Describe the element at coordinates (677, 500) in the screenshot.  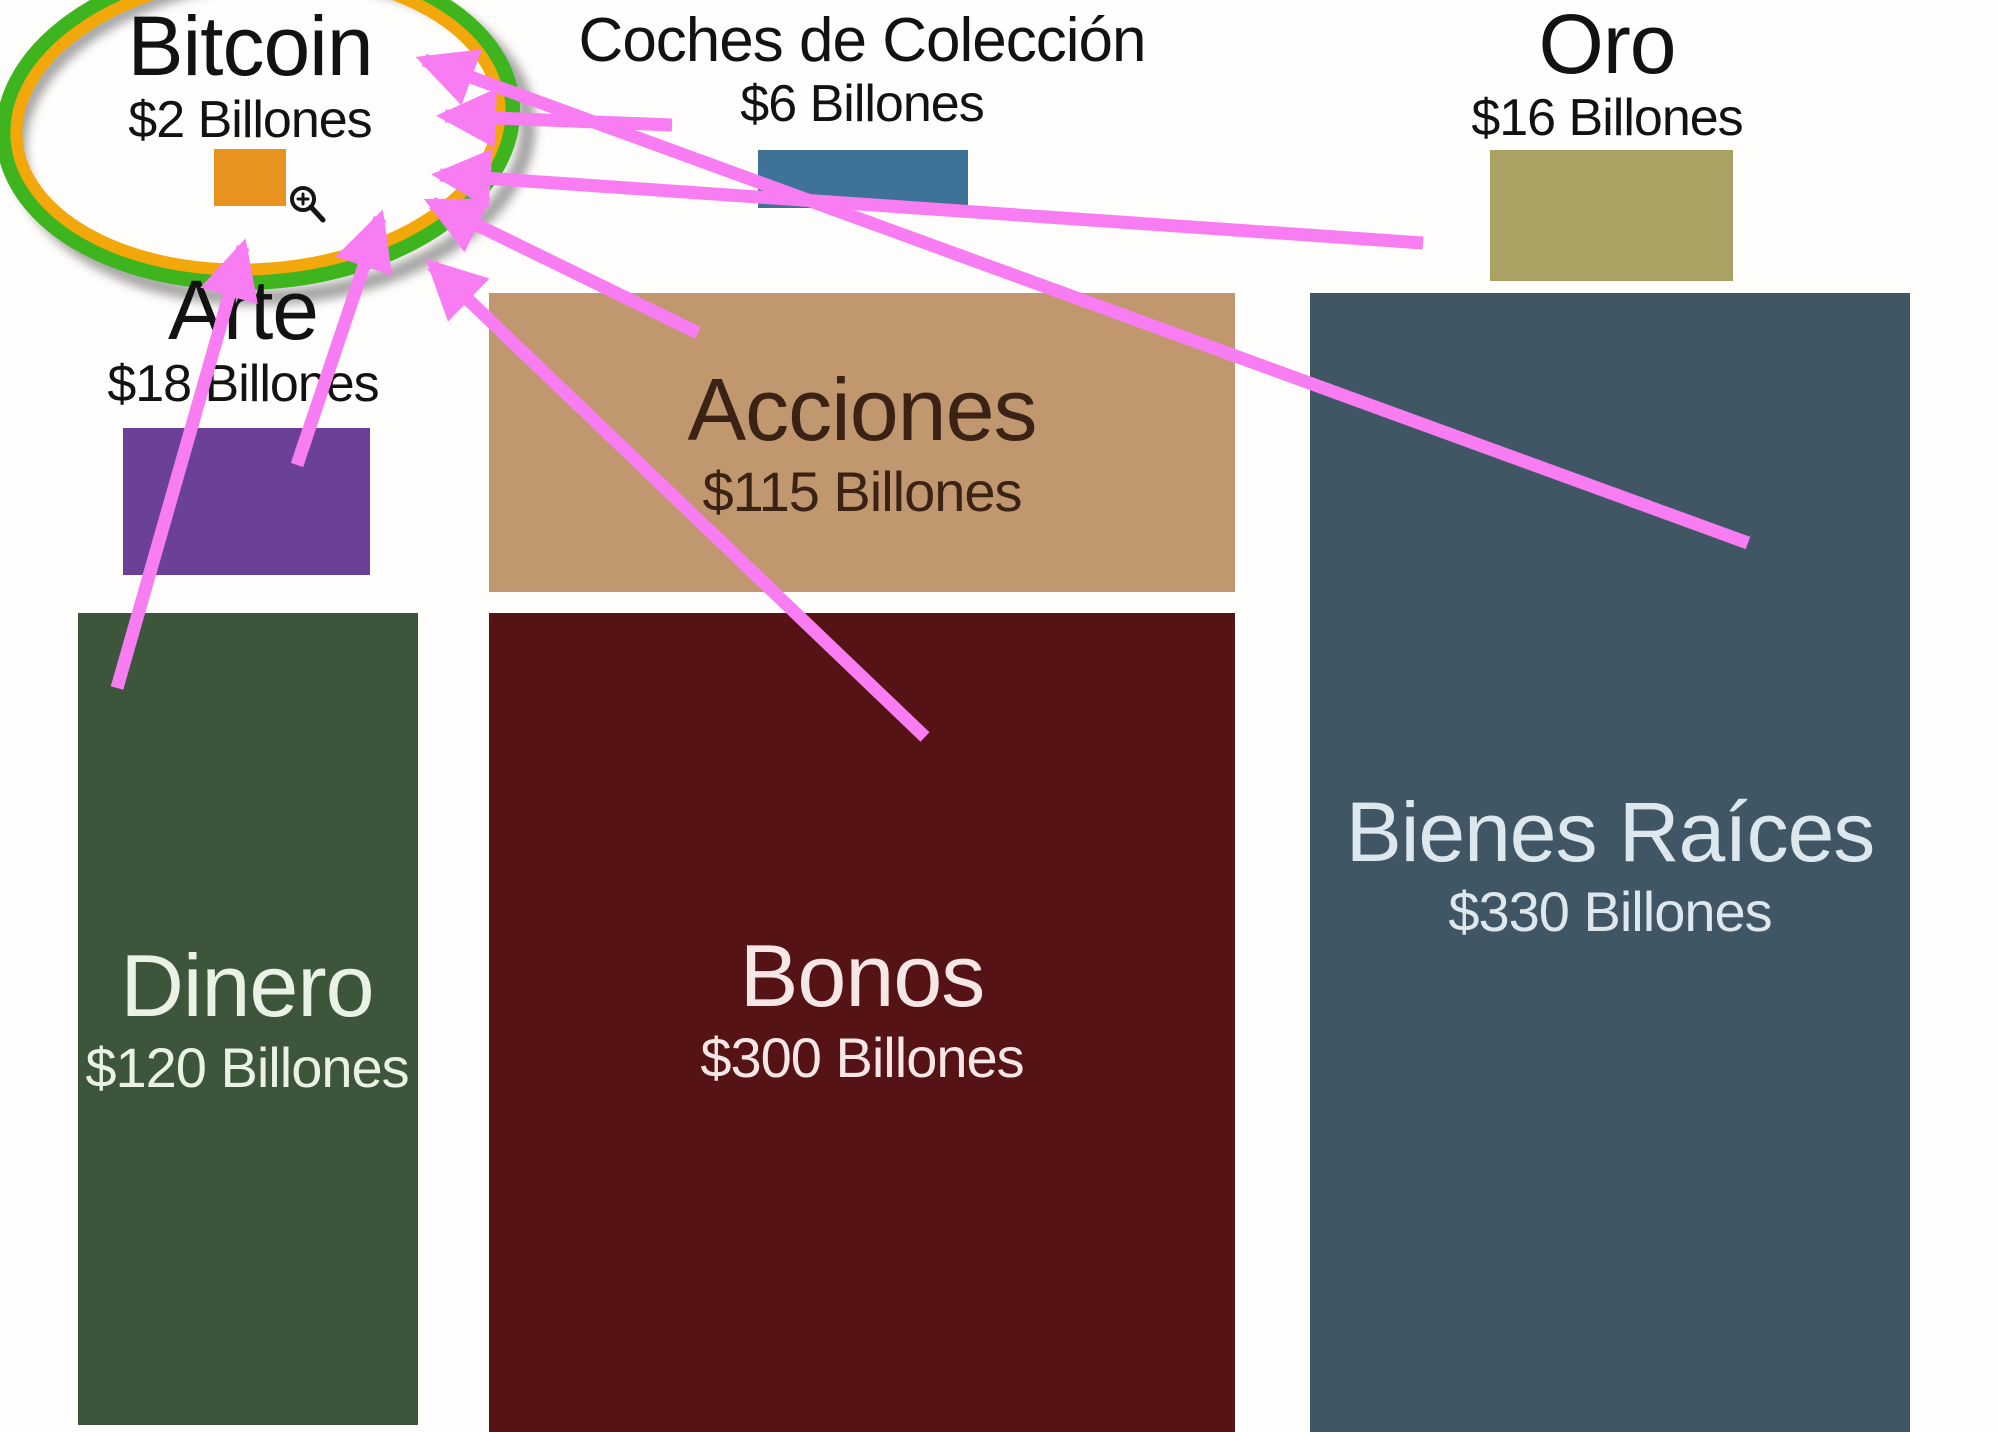
I see `arrow-from-bonos-to-bitcoin` at that location.